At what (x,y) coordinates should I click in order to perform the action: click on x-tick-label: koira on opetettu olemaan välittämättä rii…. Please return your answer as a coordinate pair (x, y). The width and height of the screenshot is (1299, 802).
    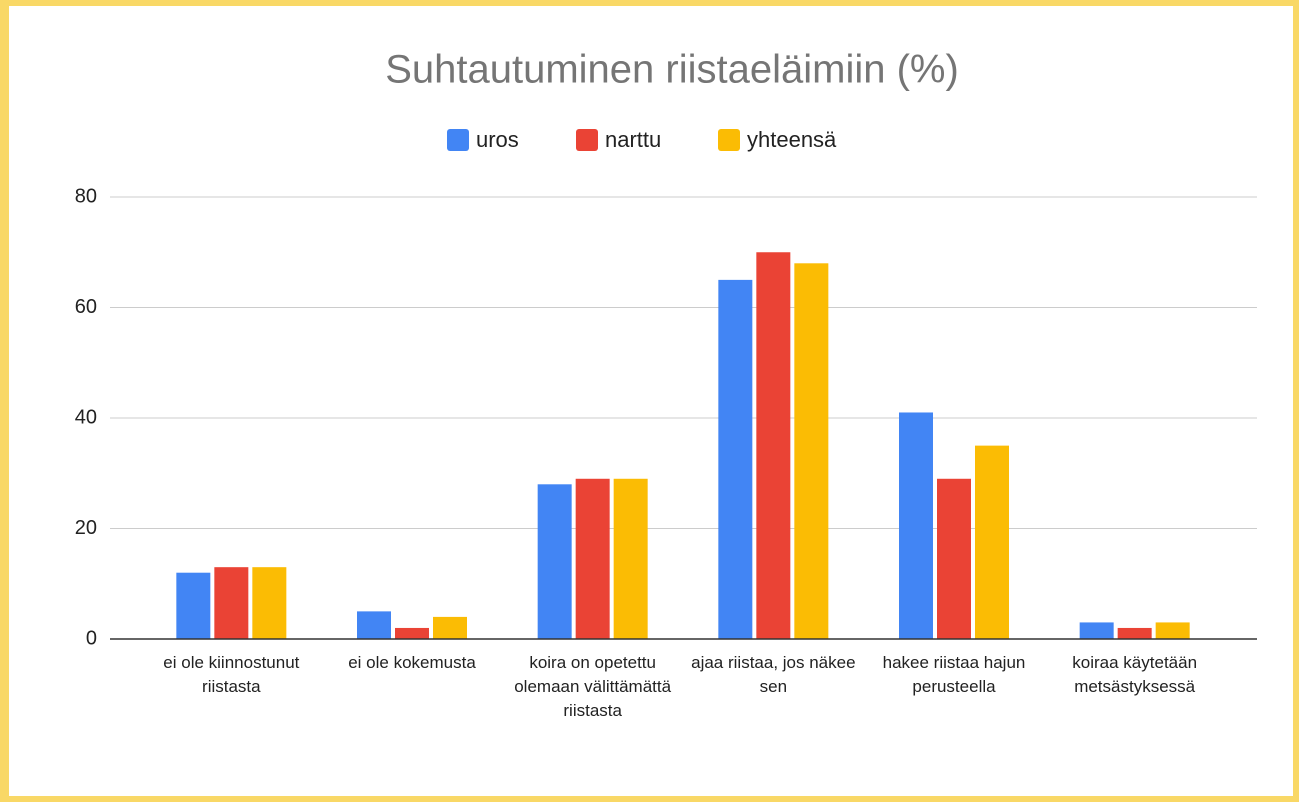
    Looking at the image, I should click on (592, 686).